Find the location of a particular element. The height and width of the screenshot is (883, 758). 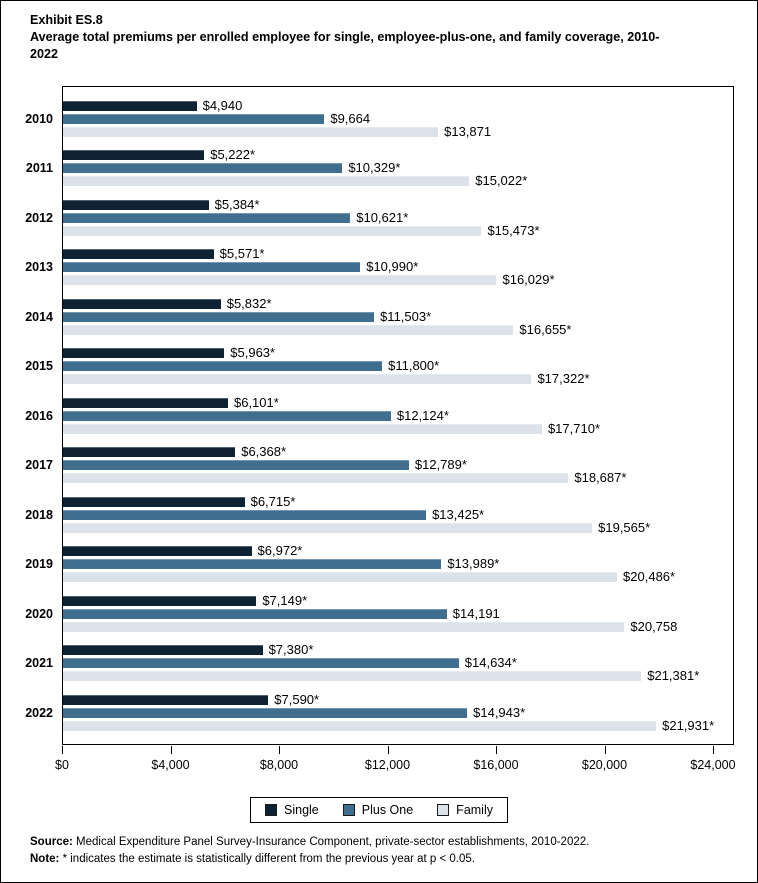

bar-row: $17,322* is located at coordinates (398, 378).